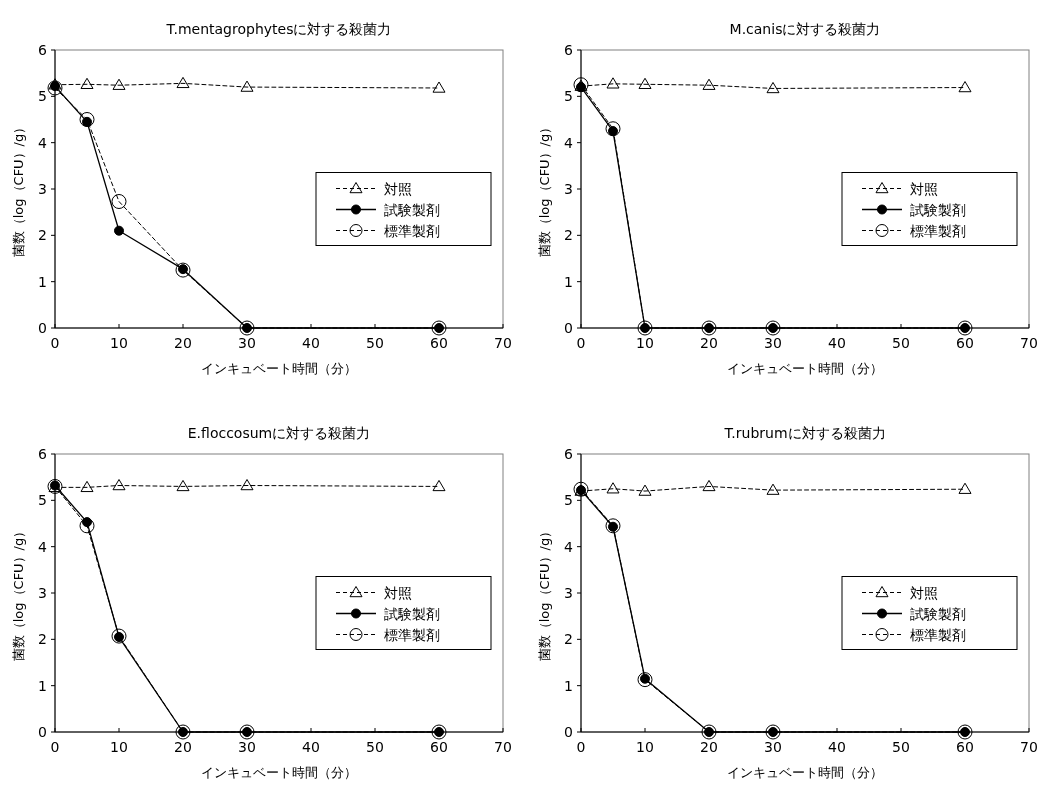 The width and height of the screenshot is (1051, 807). I want to click on chart-title: T.mentagrophytesに対する殺菌力, so click(278, 29).